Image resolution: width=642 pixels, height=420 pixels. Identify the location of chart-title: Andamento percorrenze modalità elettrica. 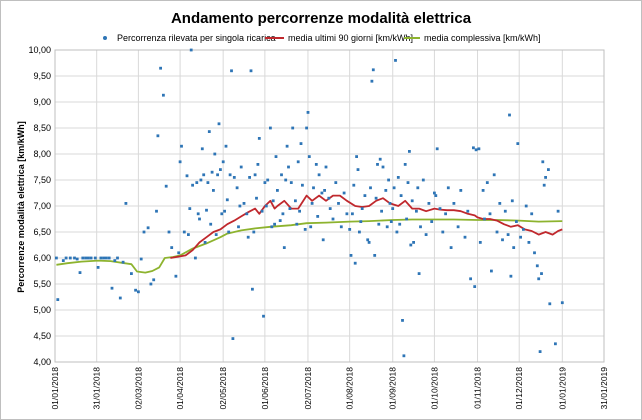
(321, 18).